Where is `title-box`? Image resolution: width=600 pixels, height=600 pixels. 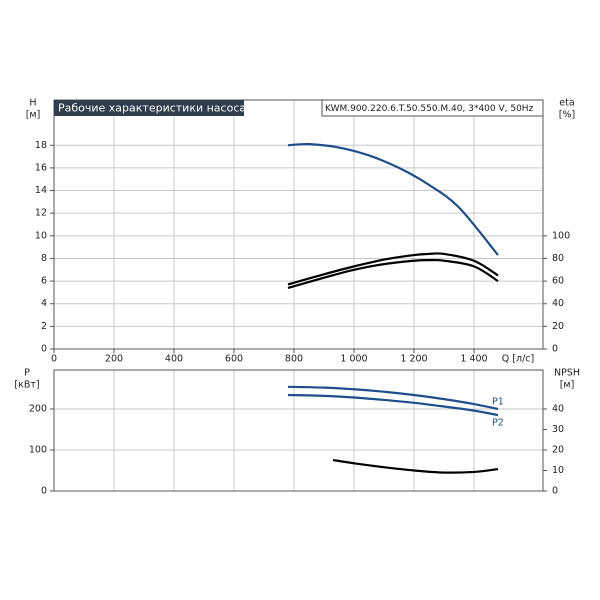 title-box is located at coordinates (149, 108).